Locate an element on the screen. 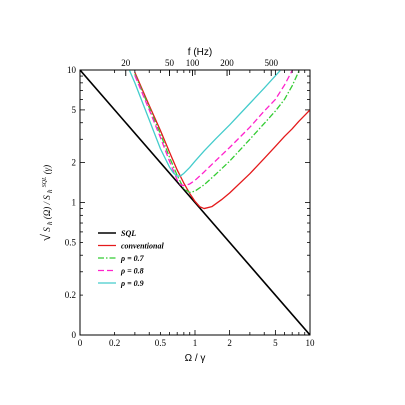 The image size is (405, 405). ylabel-sub-h: h is located at coordinates (50, 223).